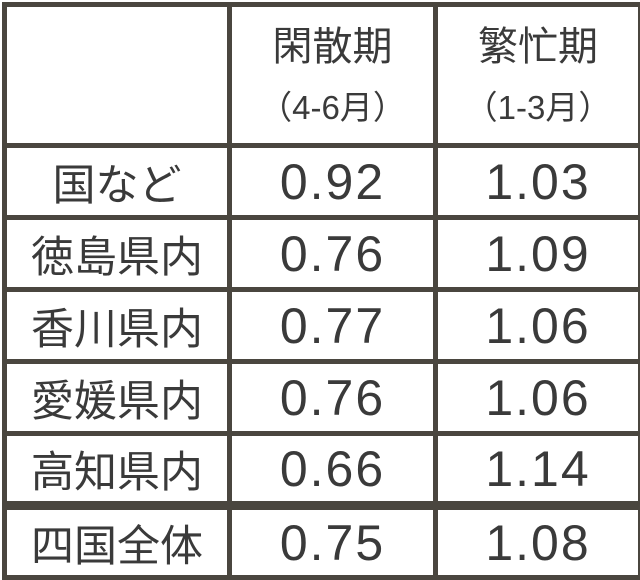  What do you see at coordinates (117, 75) in the screenshot?
I see `header-cell-corner` at bounding box center [117, 75].